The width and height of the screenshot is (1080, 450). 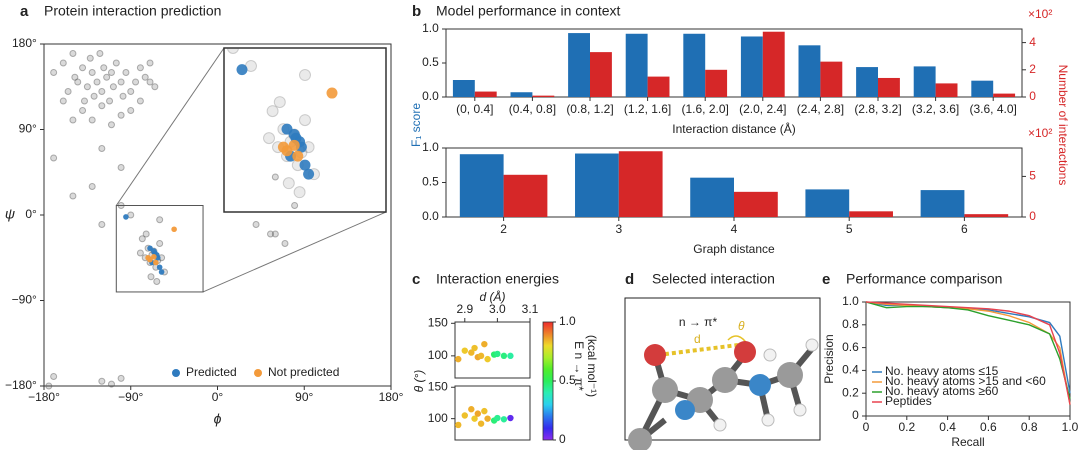 I want to click on distance-symbol: d, so click(x=697, y=339).